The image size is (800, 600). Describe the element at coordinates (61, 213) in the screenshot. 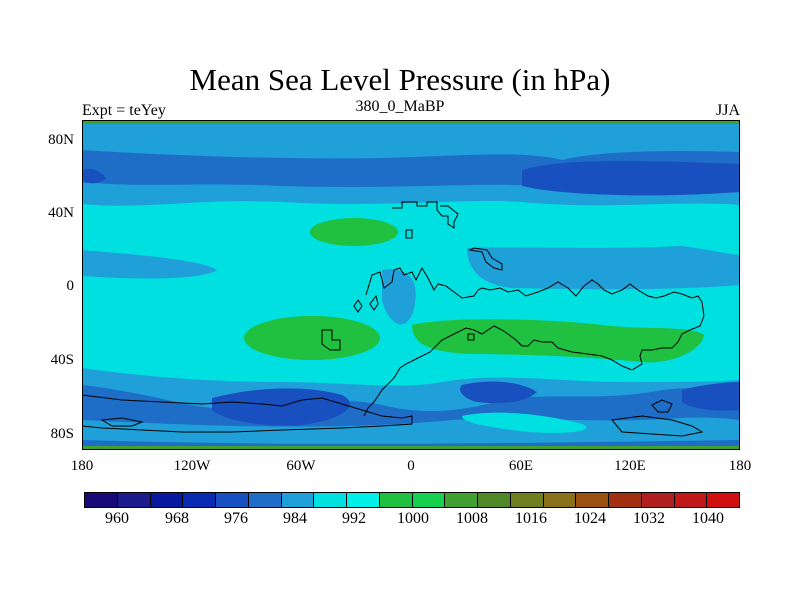

I see `y-tick-label: 40N` at that location.